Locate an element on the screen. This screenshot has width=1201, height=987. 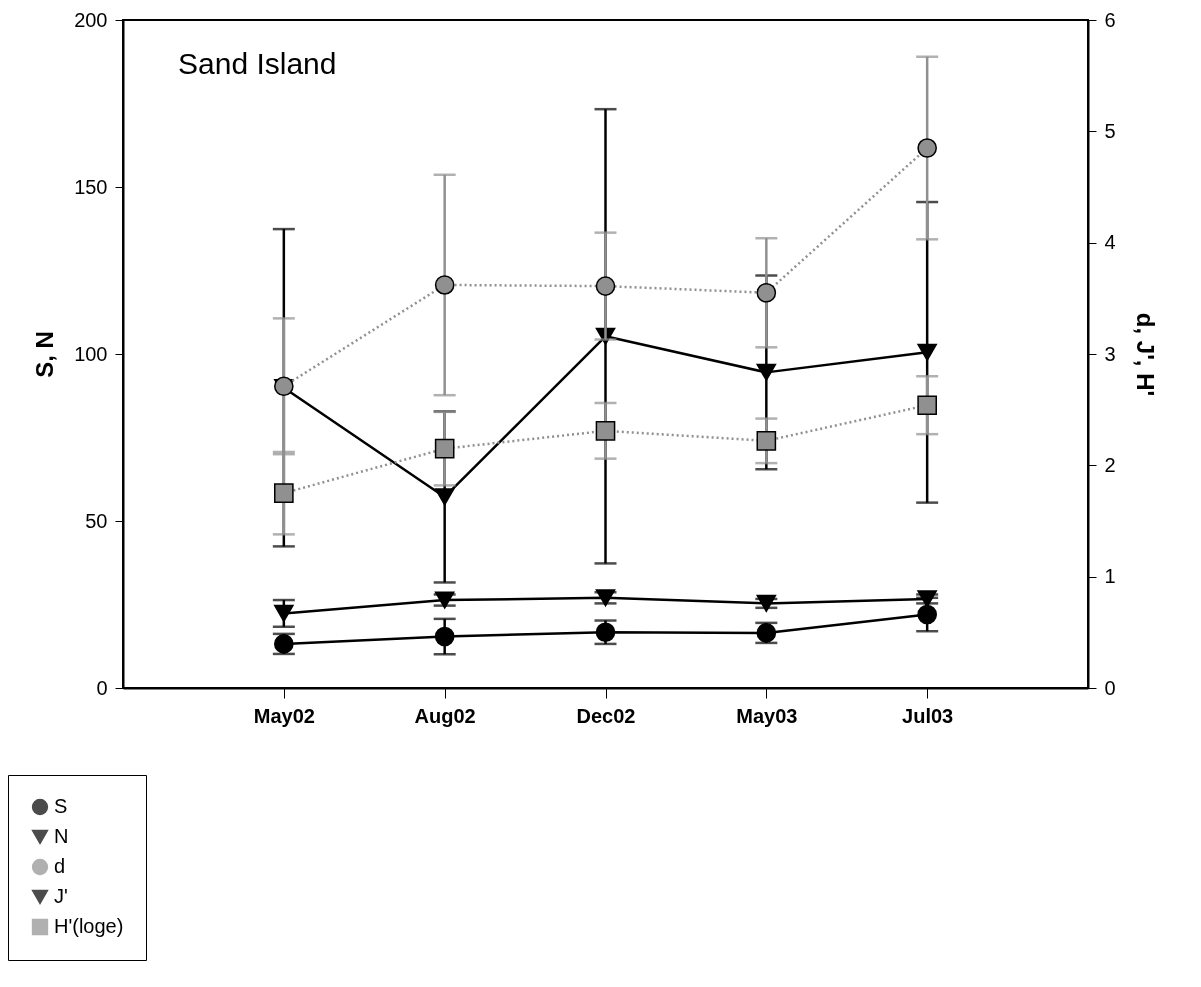
y2-tick-label: 1 is located at coordinates (1110, 576).